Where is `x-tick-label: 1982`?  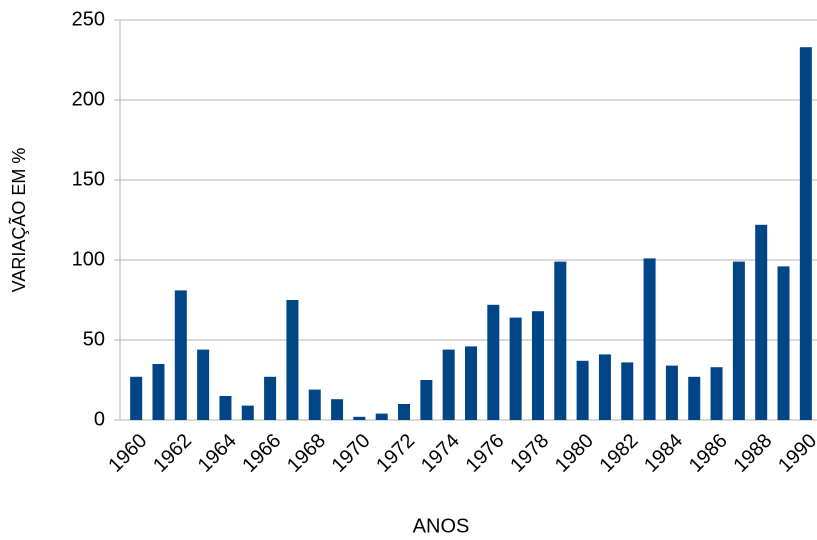 x-tick-label: 1982 is located at coordinates (619, 453).